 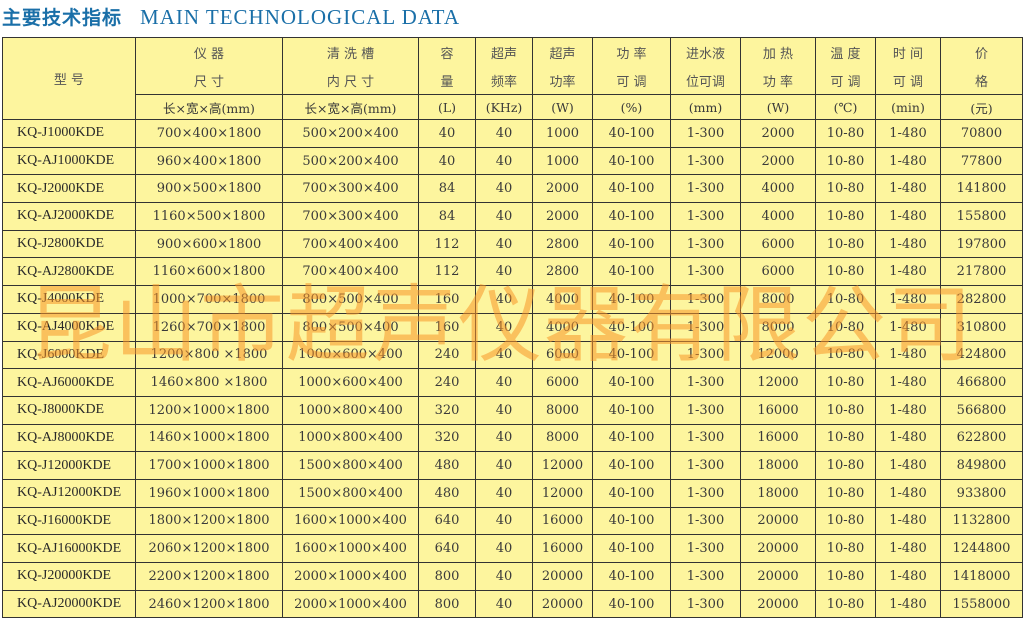 I want to click on header-unit: (℃), so click(x=845, y=107).